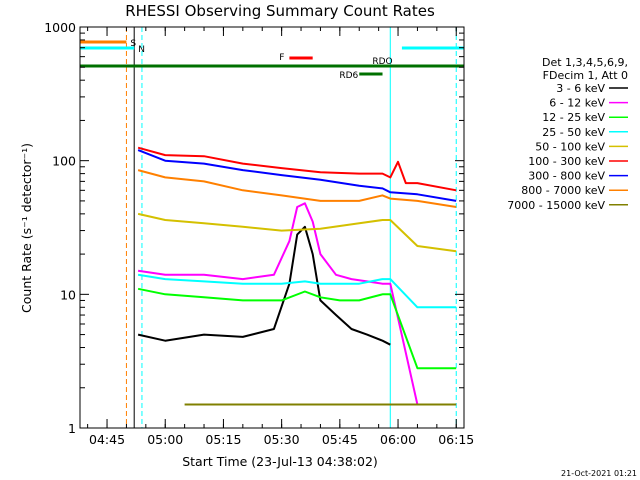  What do you see at coordinates (281, 58) in the screenshot?
I see `annotation-label-3: F` at bounding box center [281, 58].